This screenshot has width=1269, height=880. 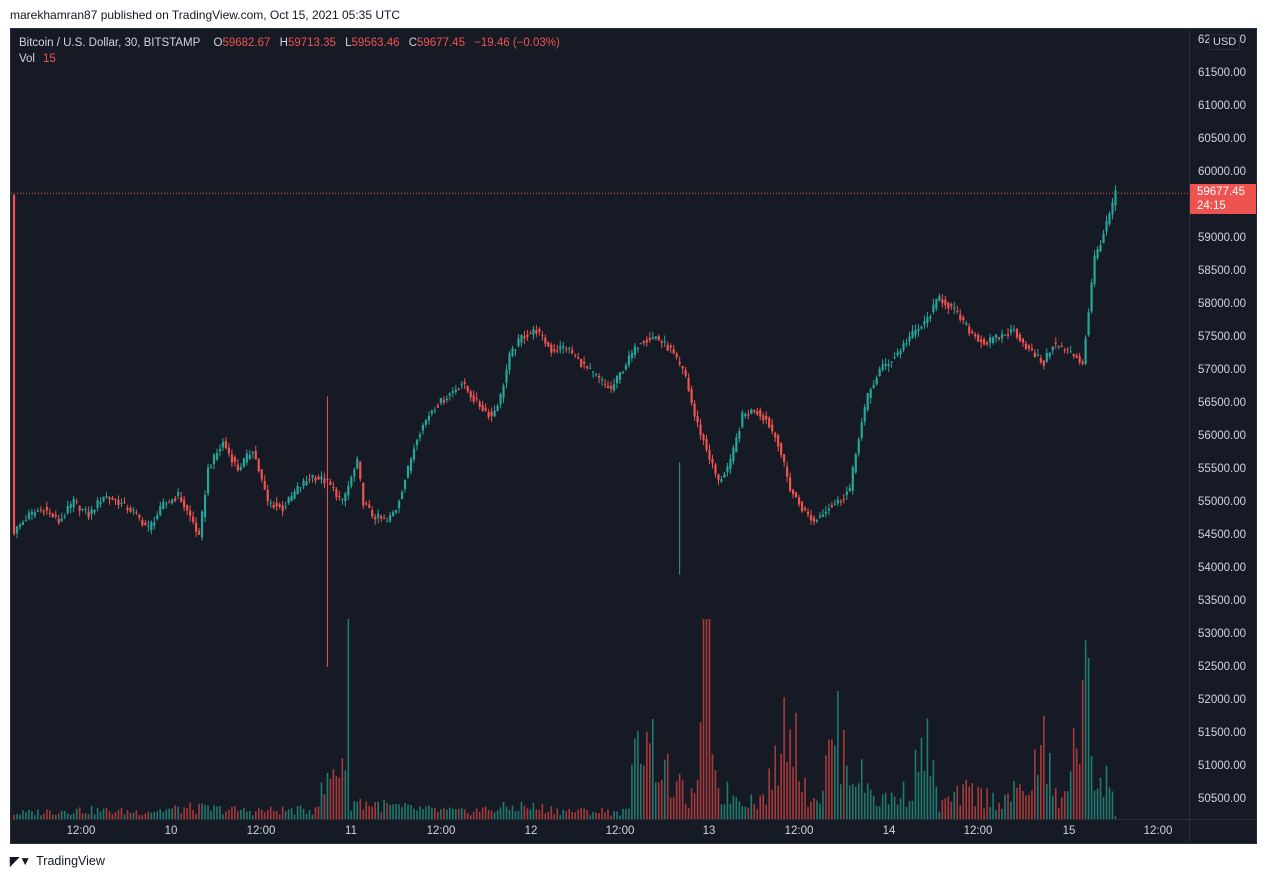 What do you see at coordinates (110, 43) in the screenshot?
I see `symbol-title: Bitcoin / U.S. Dollar, 30, BITSTAMP` at bounding box center [110, 43].